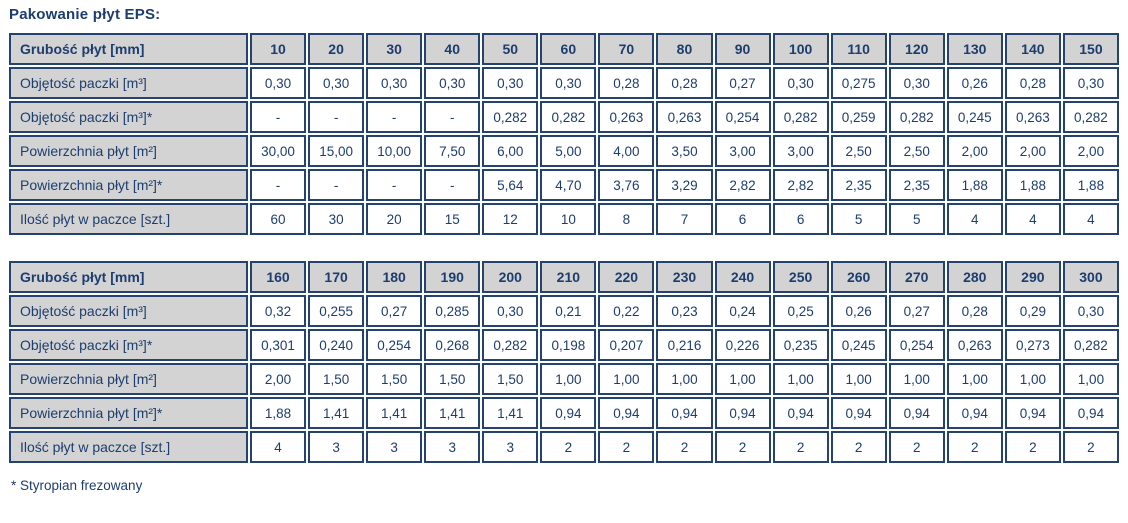 The height and width of the screenshot is (523, 1128). Describe the element at coordinates (568, 185) in the screenshot. I see `value-cell: 4,70` at that location.